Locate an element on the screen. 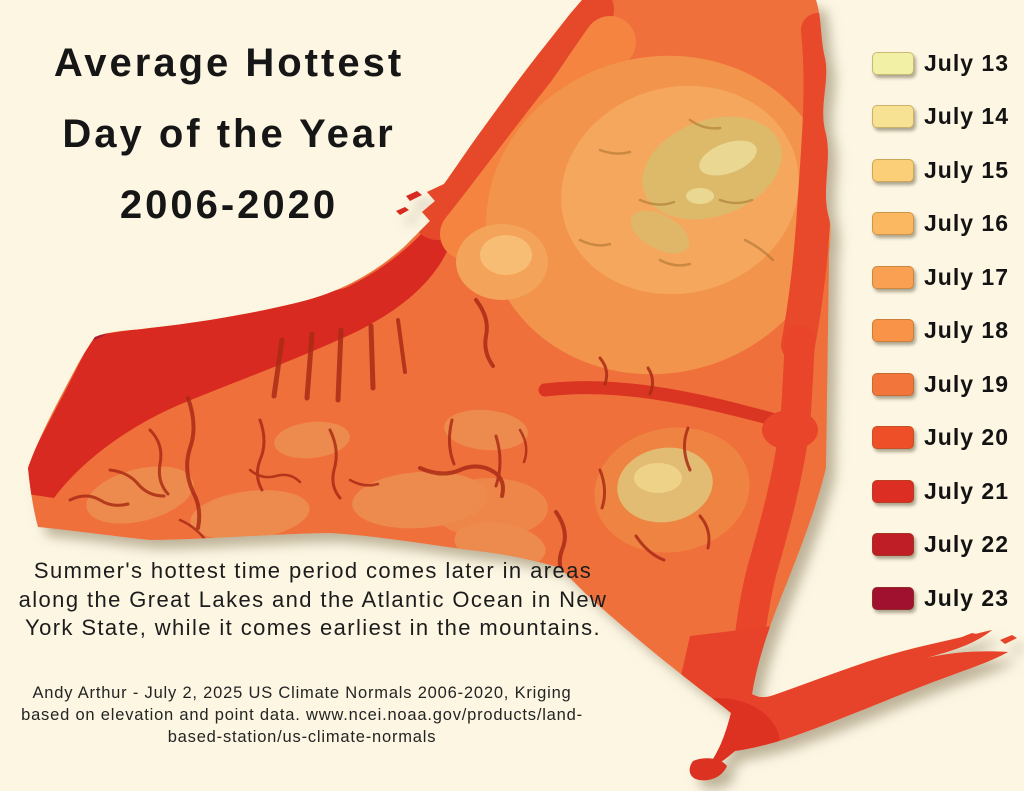 This screenshot has height=791, width=1024. staten-island is located at coordinates (708, 769).